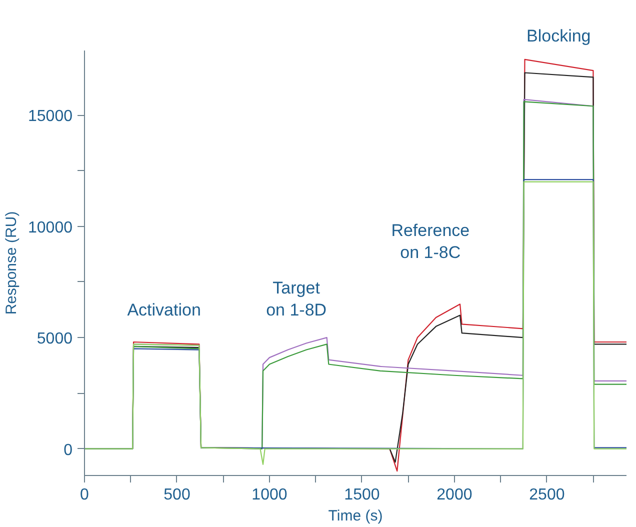  I want to click on annotation: Target on 1-8D, so click(296, 299).